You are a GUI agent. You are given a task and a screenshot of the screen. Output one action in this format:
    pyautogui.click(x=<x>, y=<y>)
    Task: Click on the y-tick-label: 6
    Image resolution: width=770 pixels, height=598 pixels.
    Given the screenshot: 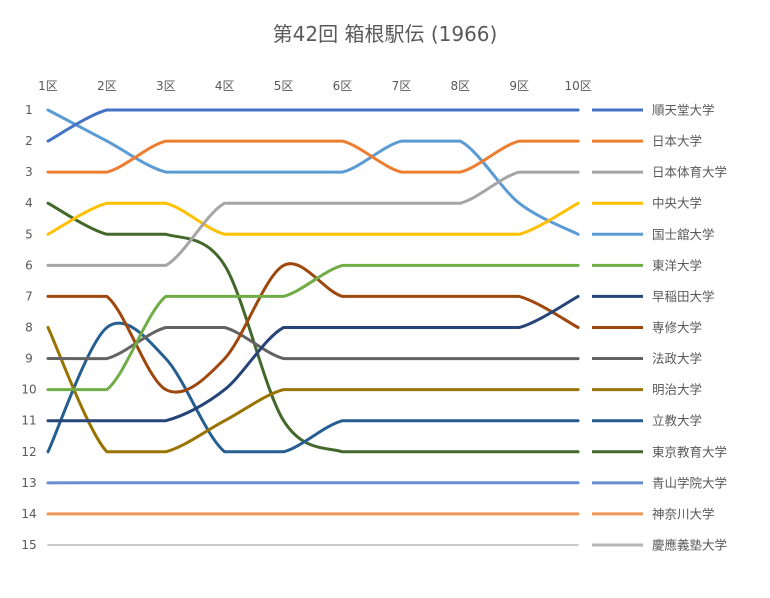 What is the action you would take?
    pyautogui.click(x=29, y=265)
    